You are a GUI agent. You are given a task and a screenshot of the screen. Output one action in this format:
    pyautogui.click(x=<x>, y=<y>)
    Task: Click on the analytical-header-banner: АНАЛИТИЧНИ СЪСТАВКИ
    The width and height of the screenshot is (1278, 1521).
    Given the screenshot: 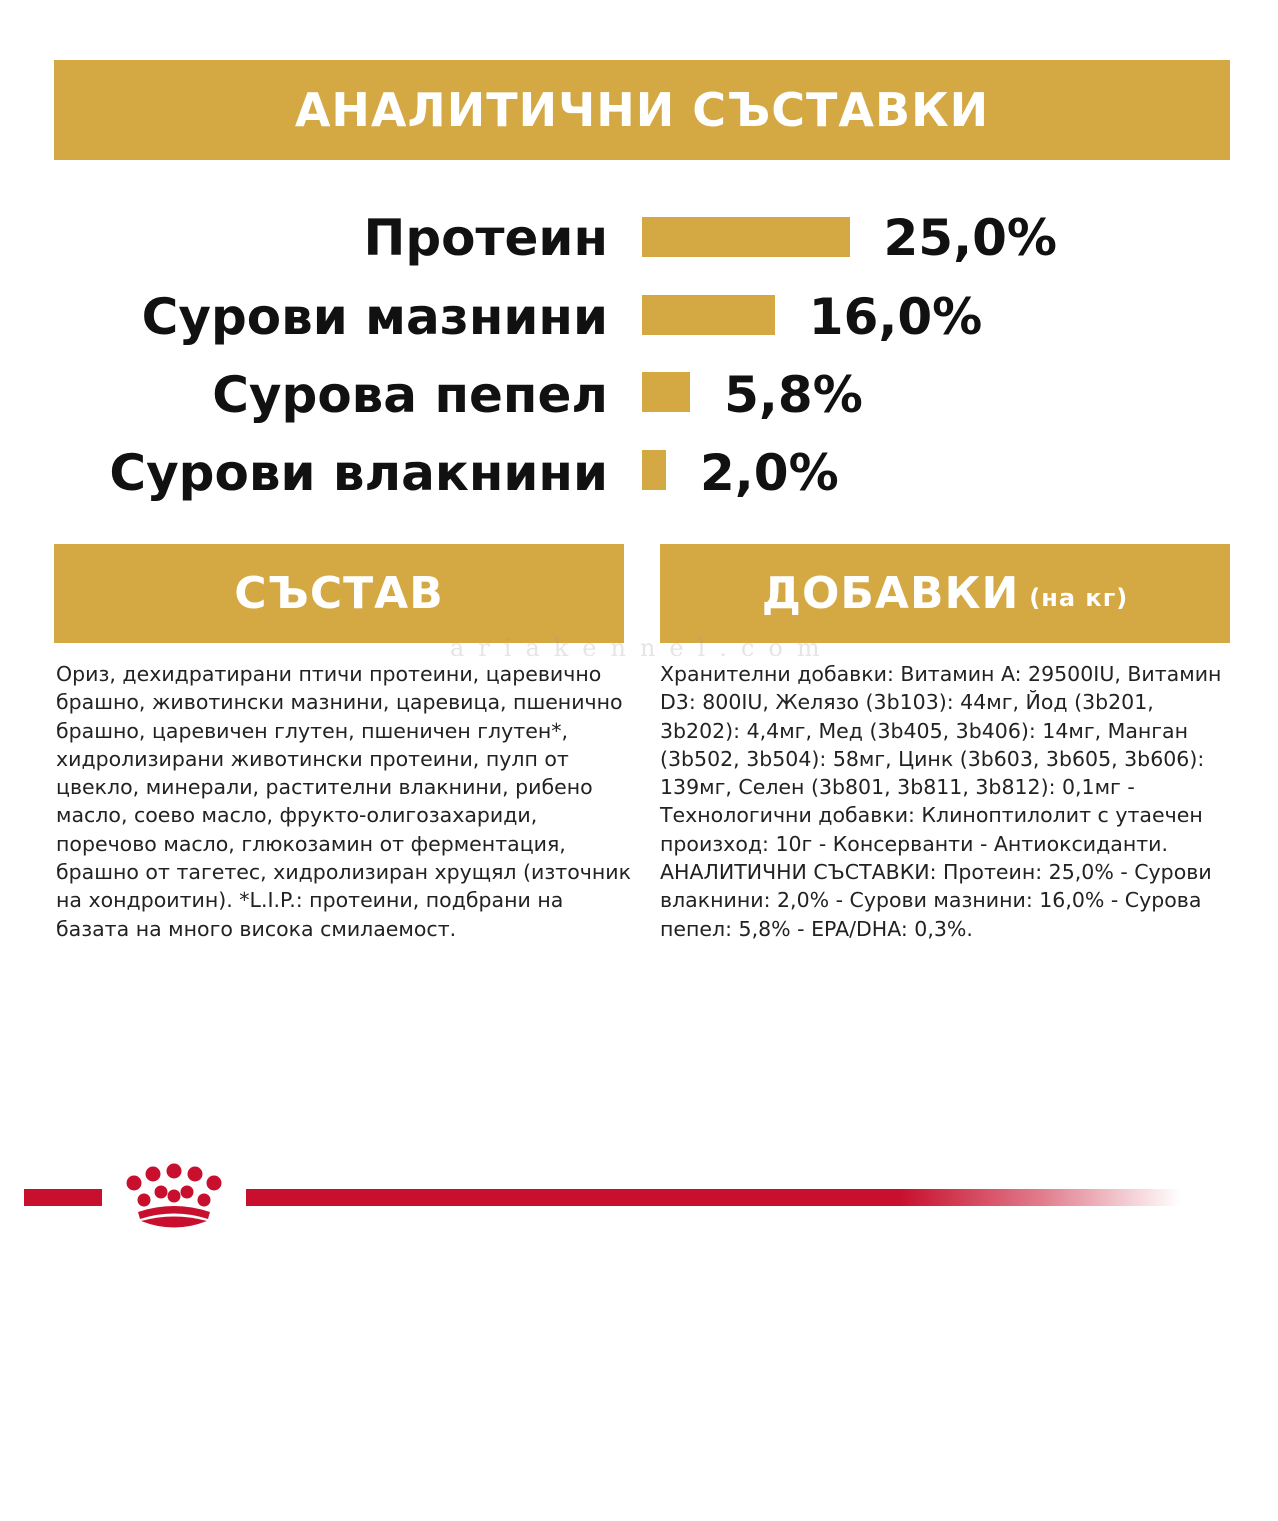 What is the action you would take?
    pyautogui.click(x=642, y=110)
    